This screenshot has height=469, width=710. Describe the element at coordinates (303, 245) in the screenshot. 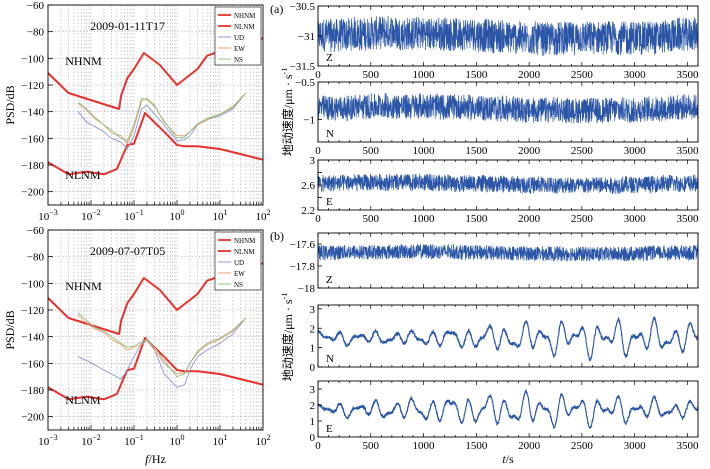

I see `y-tick-label: −17.6` at that location.